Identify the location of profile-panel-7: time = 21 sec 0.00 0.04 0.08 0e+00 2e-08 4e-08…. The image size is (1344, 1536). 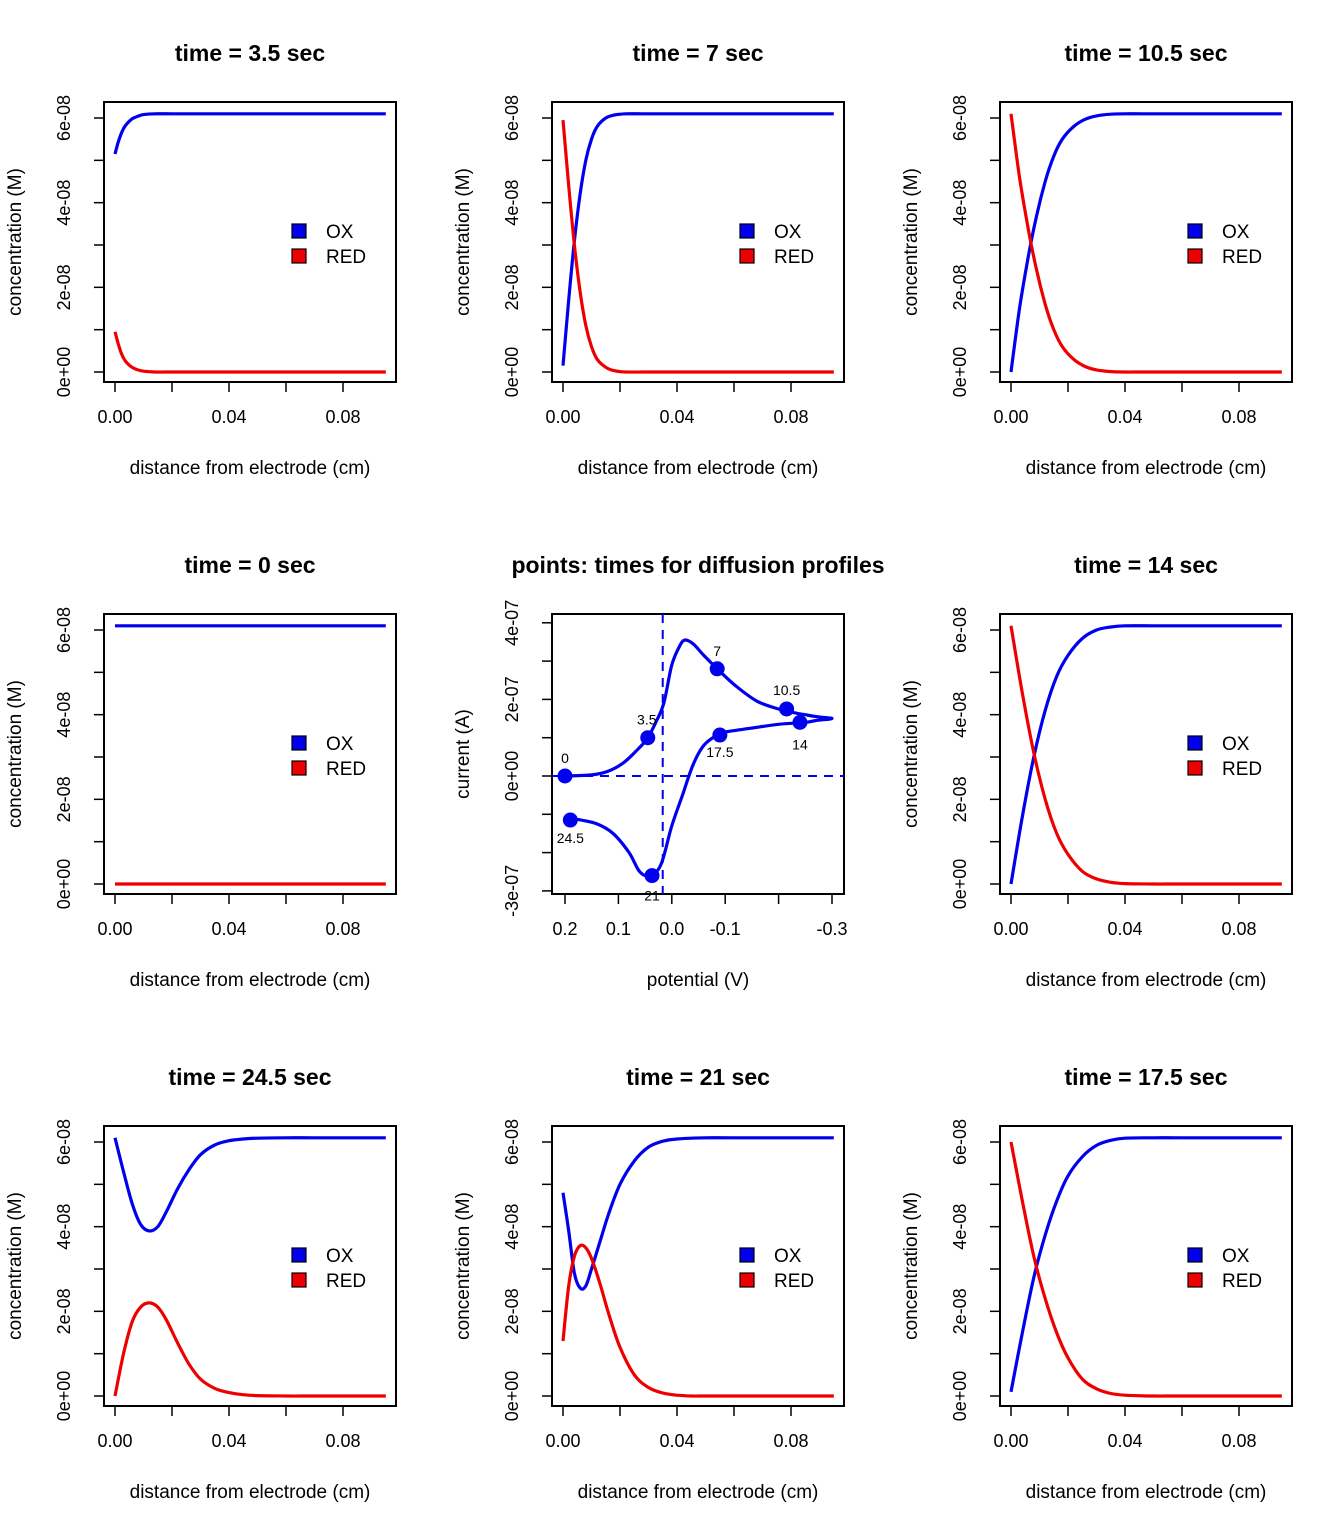
(649, 1283).